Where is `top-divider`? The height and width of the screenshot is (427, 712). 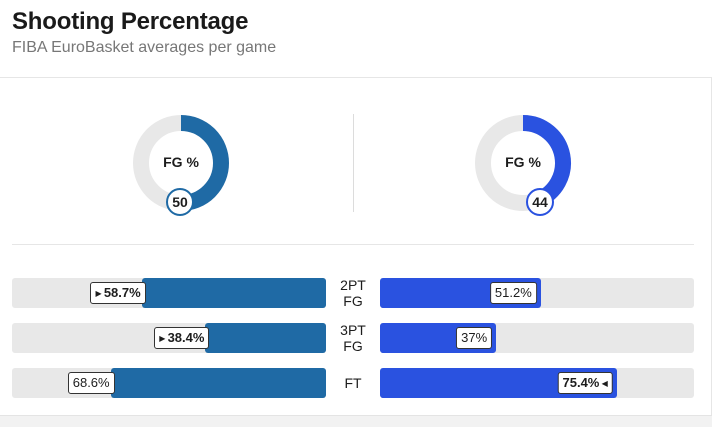
top-divider is located at coordinates (356, 77).